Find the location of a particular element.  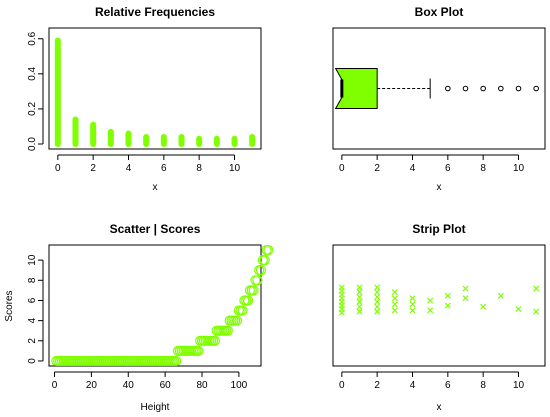

box-plot-x-tick-label: 10 is located at coordinates (519, 168).